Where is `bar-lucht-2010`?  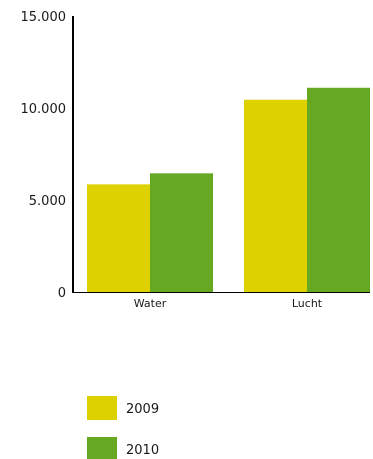
bar-lucht-2010 is located at coordinates (338, 189).